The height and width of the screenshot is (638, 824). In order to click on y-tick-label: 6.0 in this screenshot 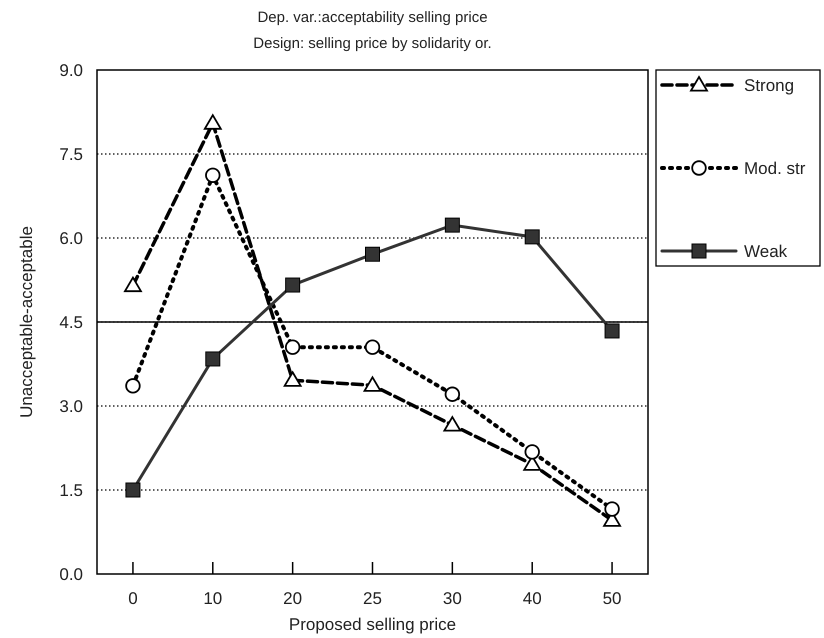, I will do `click(71, 238)`.